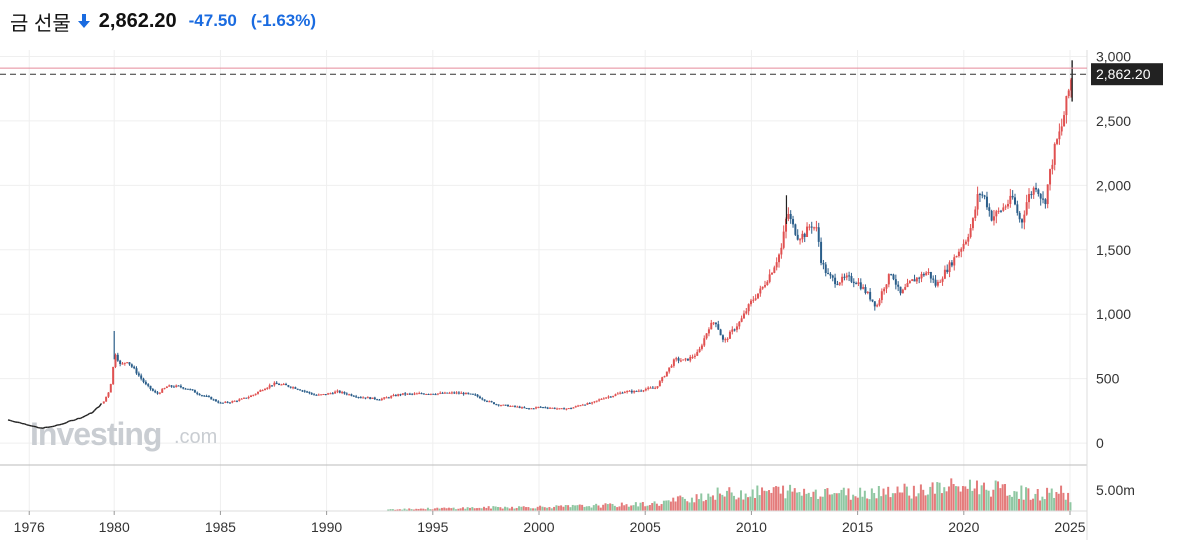  Describe the element at coordinates (1108, 379) in the screenshot. I see `y-tick-label: 500` at that location.